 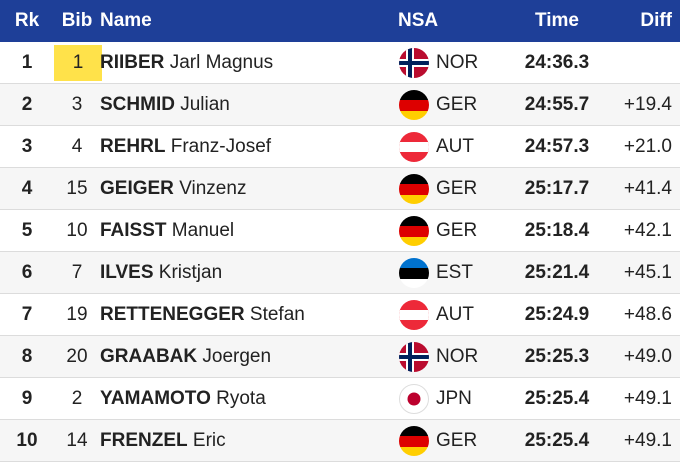 What do you see at coordinates (127, 272) in the screenshot?
I see `surname: ILVES` at bounding box center [127, 272].